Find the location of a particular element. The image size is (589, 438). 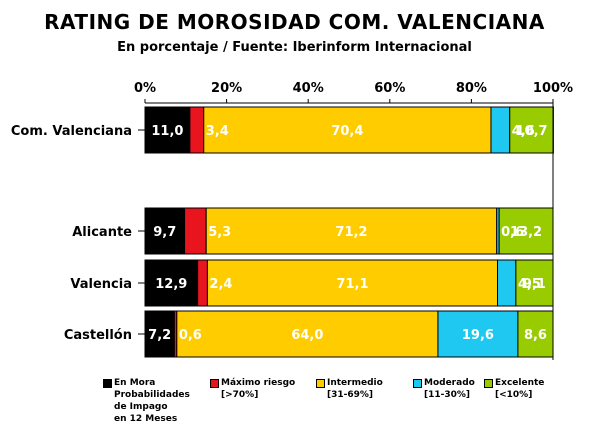

legend-series-range: [31-69%] is located at coordinates (350, 395).